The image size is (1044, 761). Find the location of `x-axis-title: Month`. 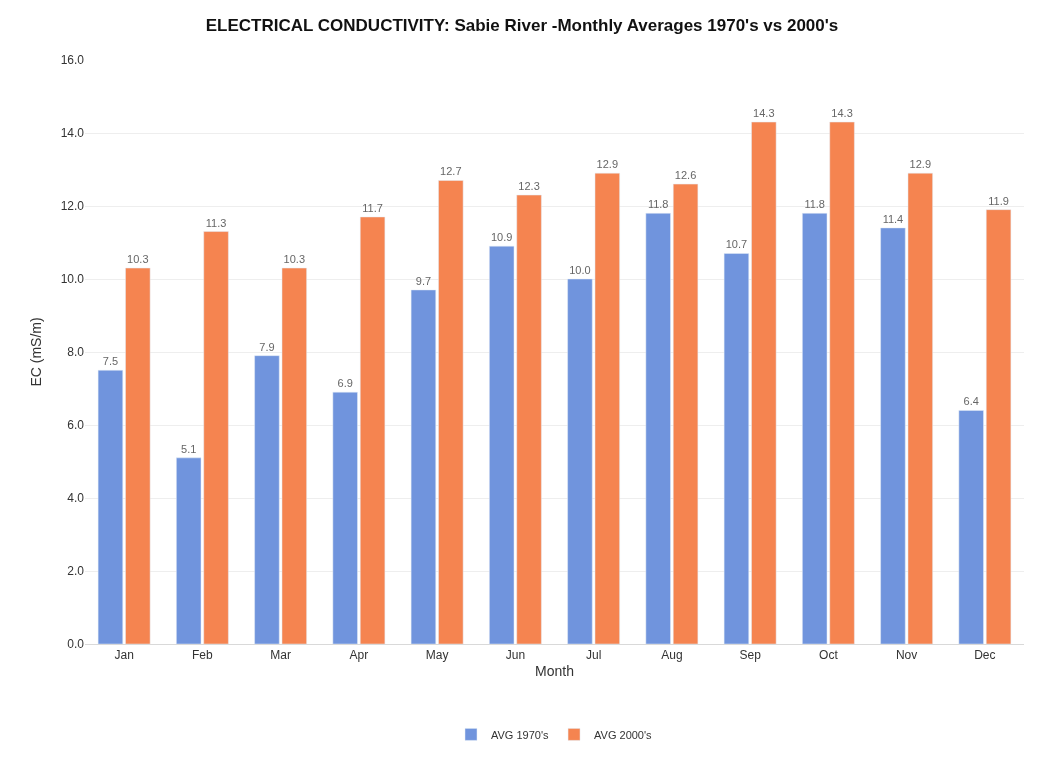

x-axis-title: Month is located at coordinates (554, 670).